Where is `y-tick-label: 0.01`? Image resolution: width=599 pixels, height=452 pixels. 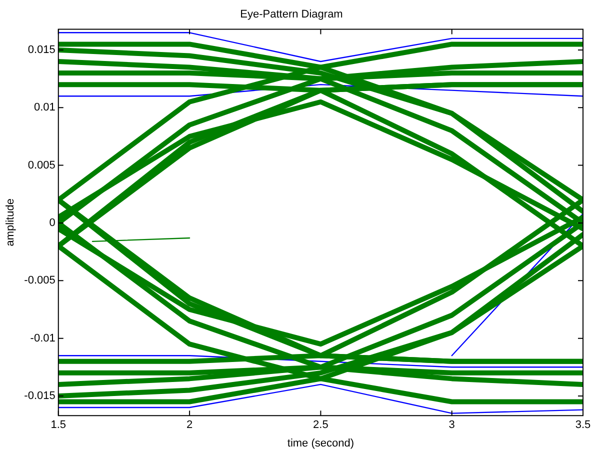 y-tick-label: 0.01 is located at coordinates (45, 108).